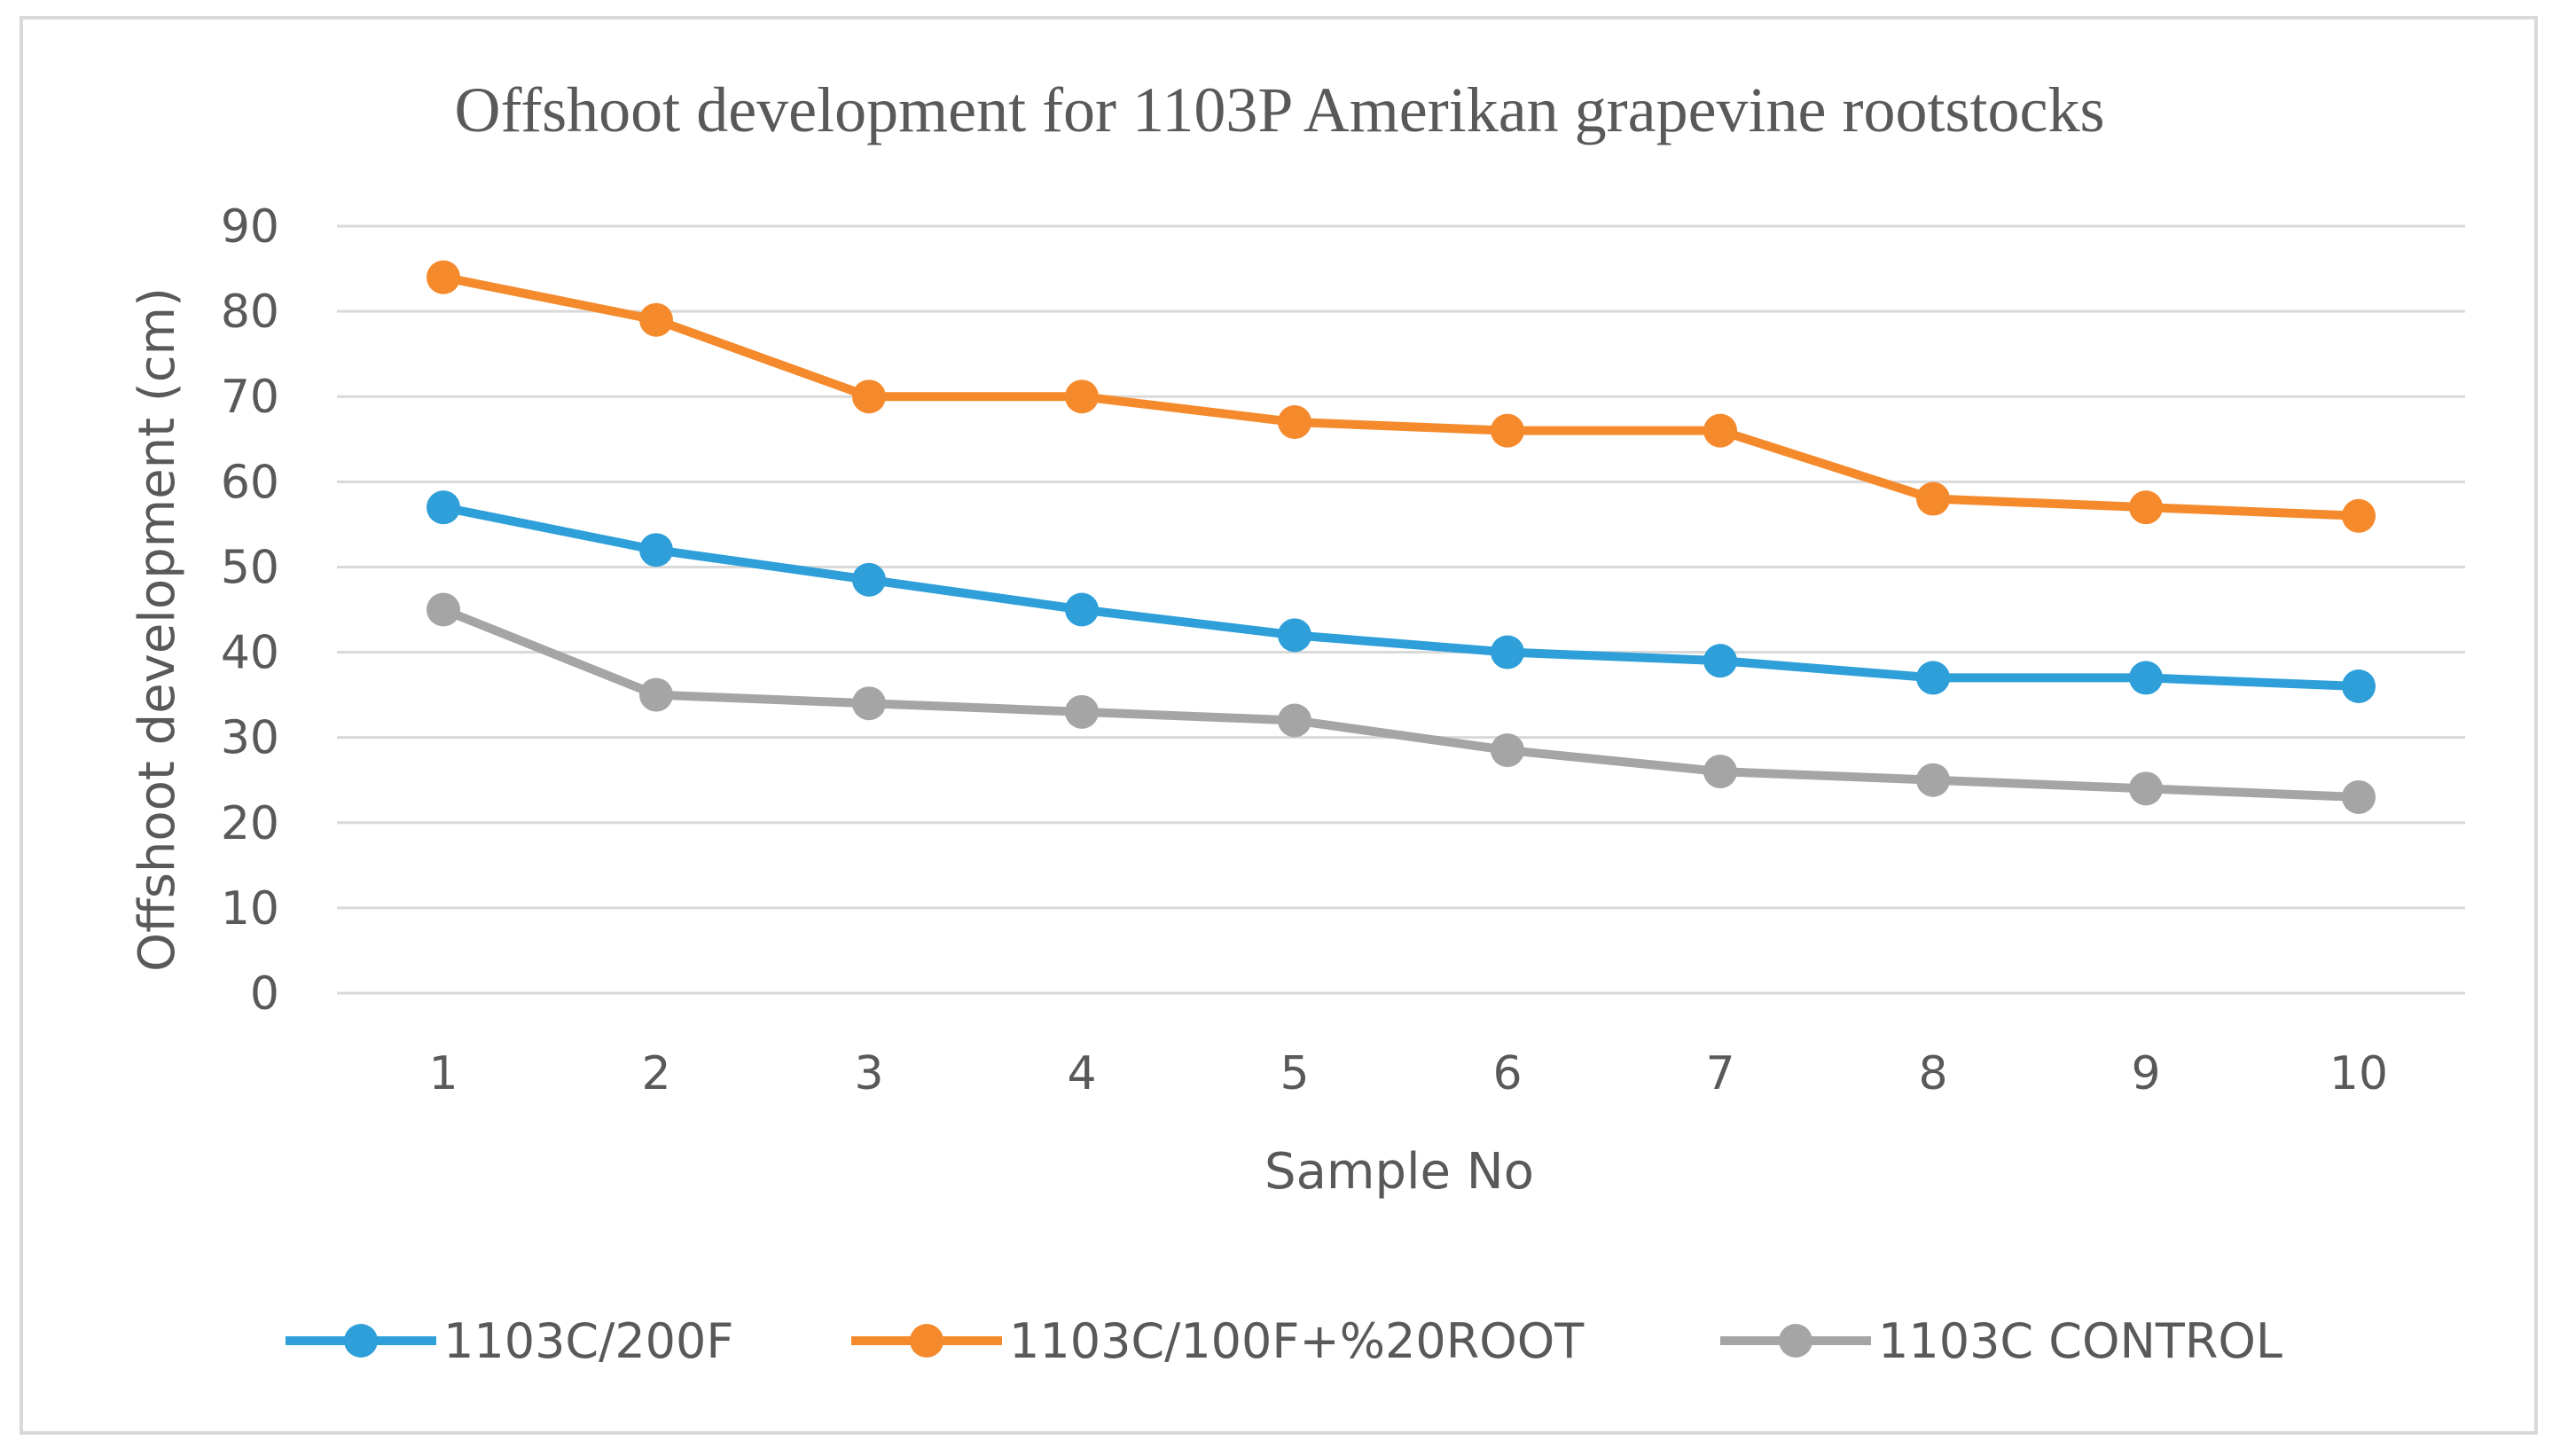 Image resolution: width=2560 pixels, height=1456 pixels. I want to click on x-axis-label: Sample No, so click(1399, 1172).